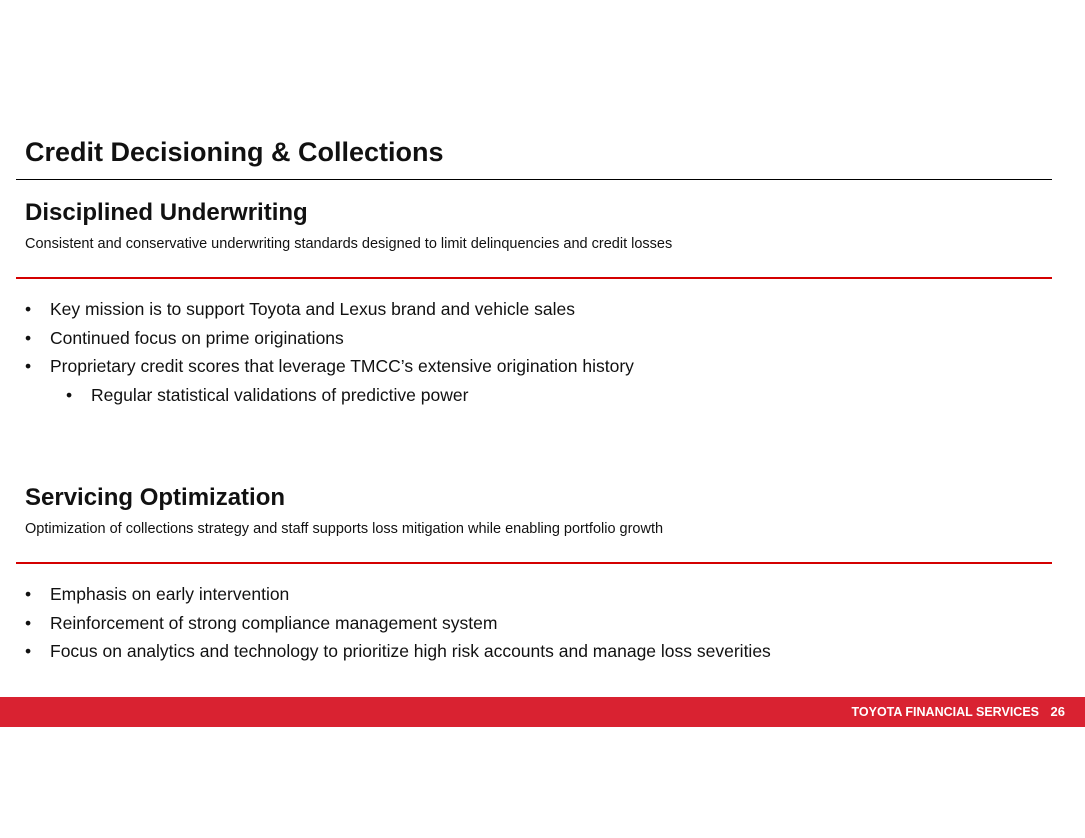 The width and height of the screenshot is (1085, 838). I want to click on bullet-text: Continued focus on prime originations, so click(197, 338).